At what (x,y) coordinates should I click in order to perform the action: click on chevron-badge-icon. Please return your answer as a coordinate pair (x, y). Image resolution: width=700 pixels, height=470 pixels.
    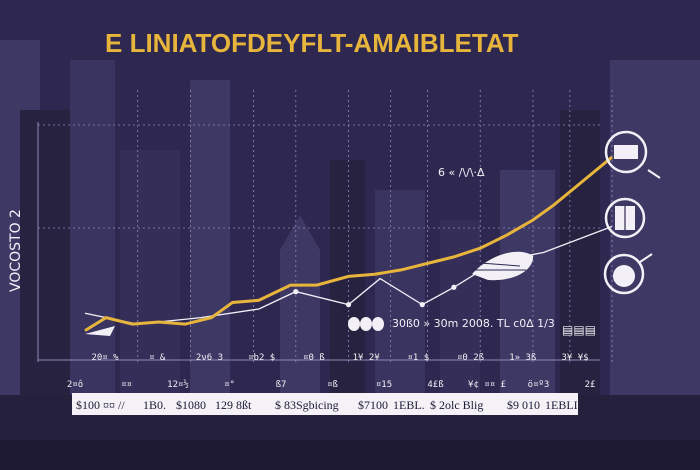
    Looking at the image, I should click on (100, 331).